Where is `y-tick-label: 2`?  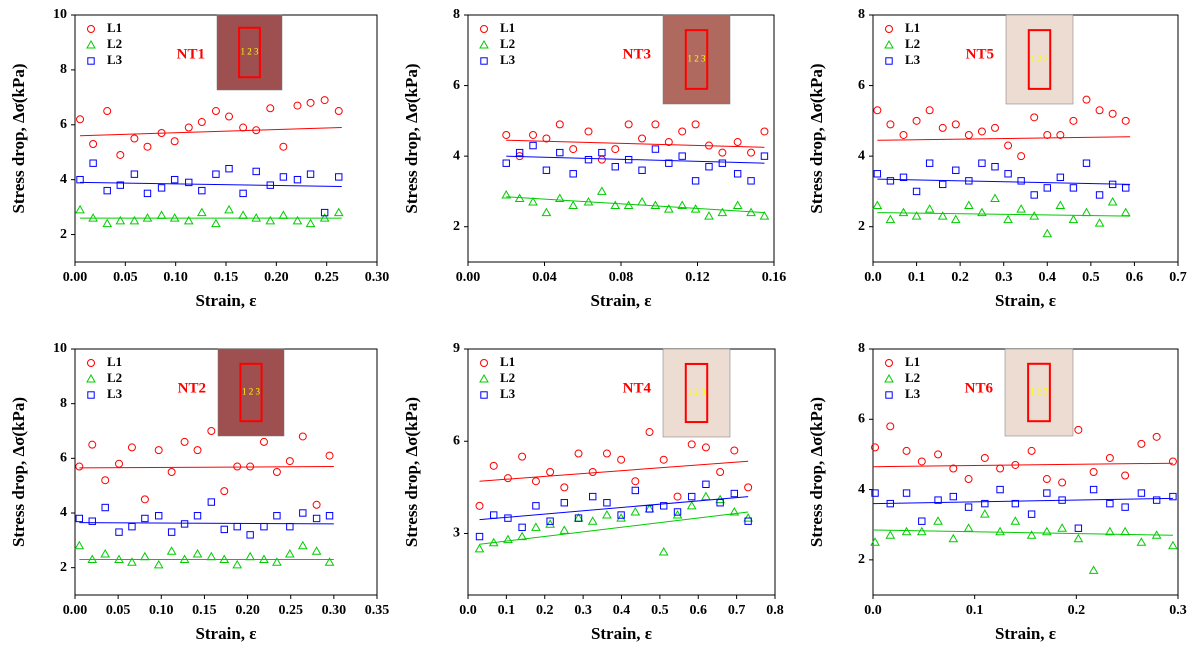 y-tick-label: 2 is located at coordinates (456, 226).